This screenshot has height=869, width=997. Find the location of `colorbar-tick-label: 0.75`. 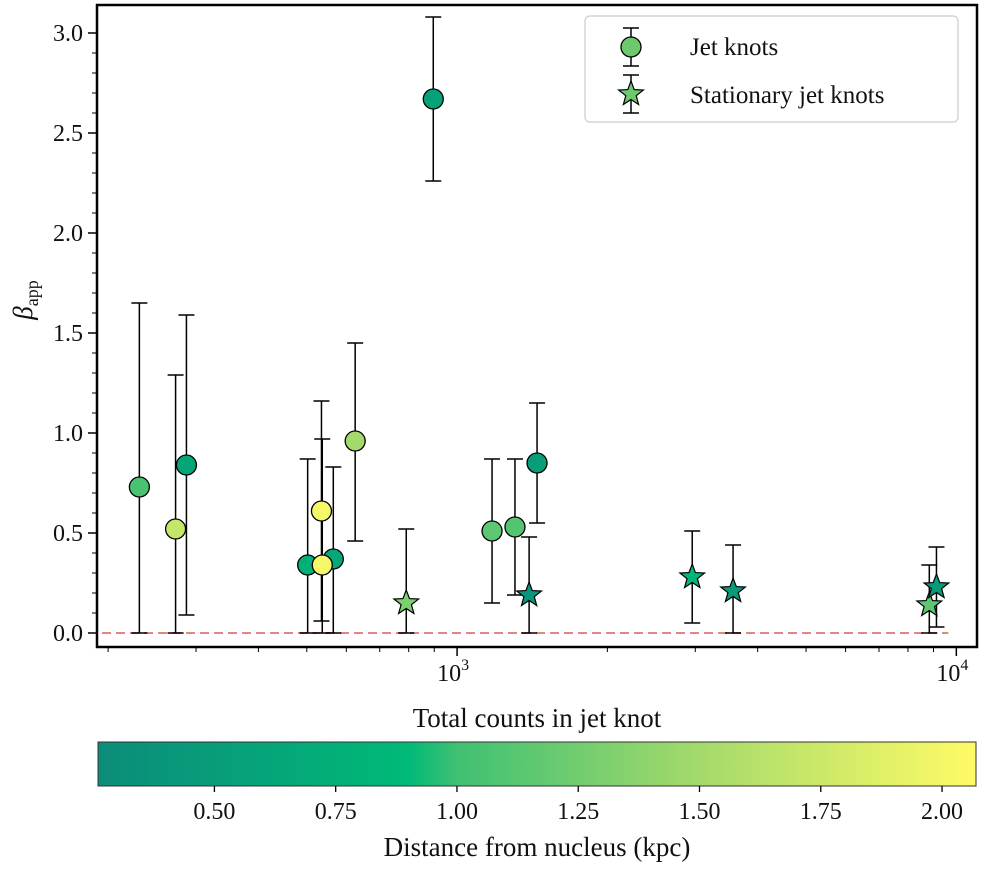

colorbar-tick-label: 0.75 is located at coordinates (336, 812).